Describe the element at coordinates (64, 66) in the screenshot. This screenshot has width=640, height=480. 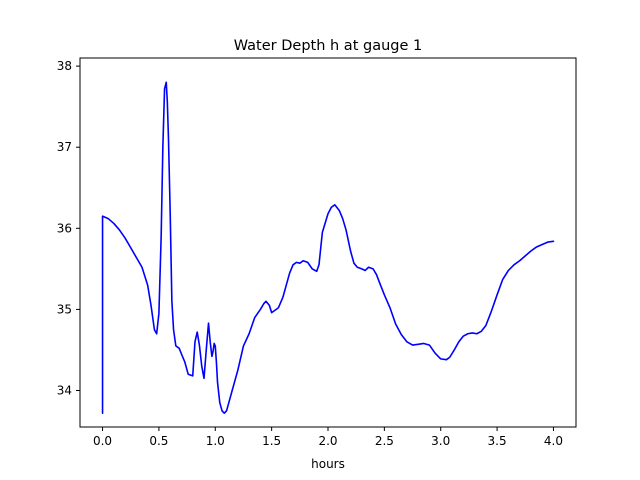
I see `y-tick-label: 38` at that location.